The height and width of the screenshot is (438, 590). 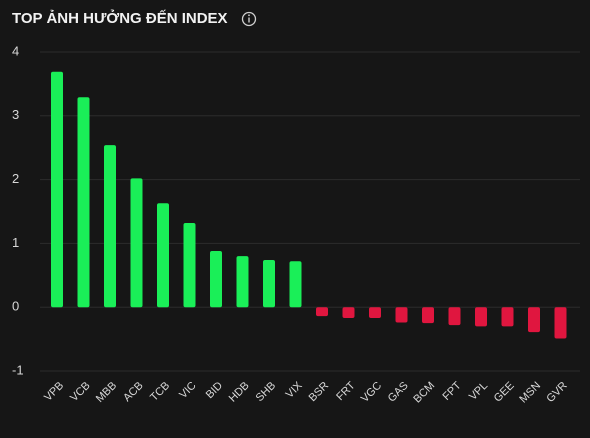 I want to click on y-tick-label: 3, so click(x=15, y=114).